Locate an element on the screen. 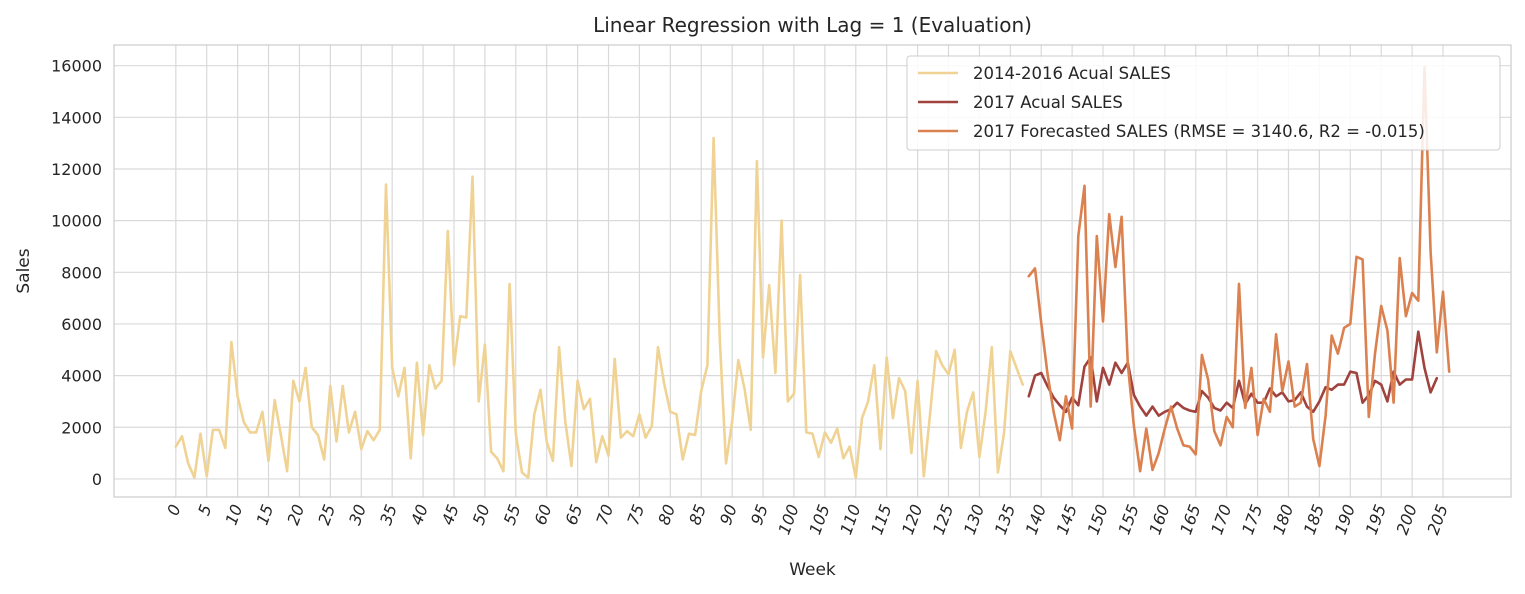 The height and width of the screenshot is (594, 1525). x-tick-label: 50 is located at coordinates (481, 515).